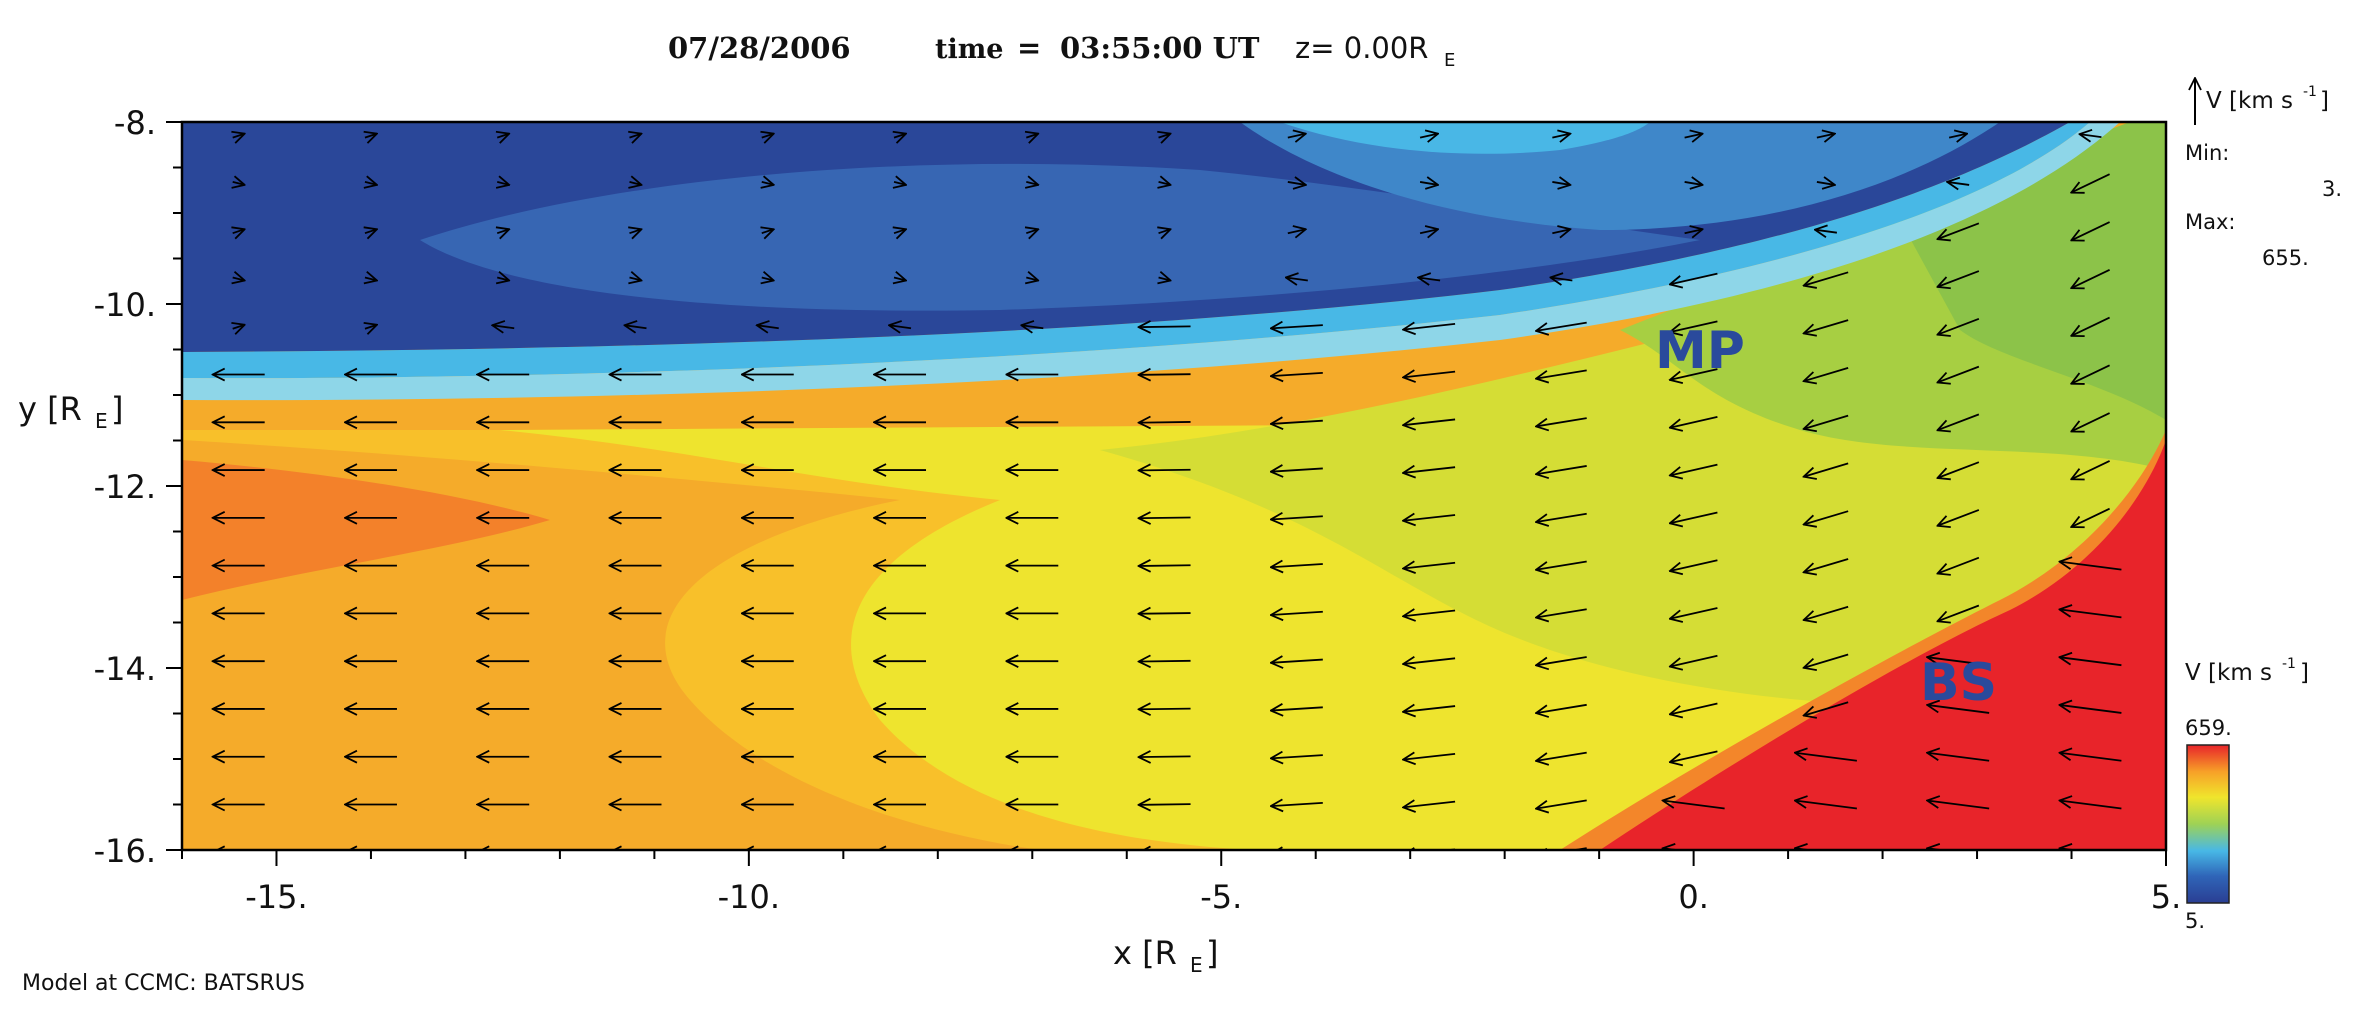  I want to click on vector-legend: V [km s -1 ] Min: 3. Max: 655., so click(2263, 174).